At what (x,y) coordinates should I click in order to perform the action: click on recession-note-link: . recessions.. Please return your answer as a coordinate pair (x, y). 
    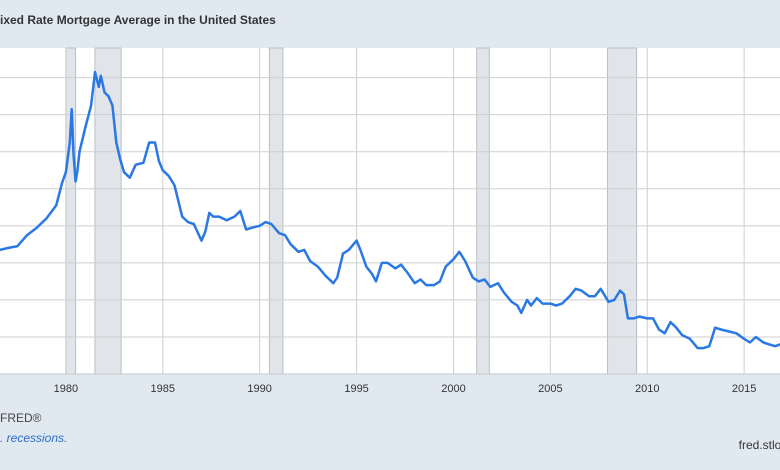
    Looking at the image, I should click on (34, 438).